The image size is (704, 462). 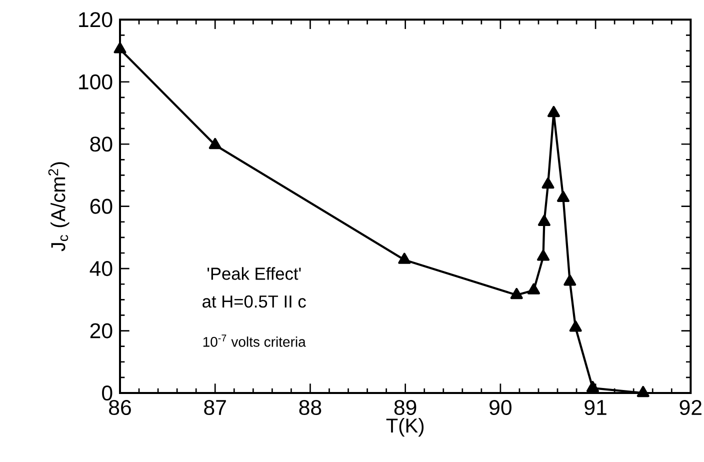 What do you see at coordinates (107, 393) in the screenshot?
I see `y-tick-label: 0` at bounding box center [107, 393].